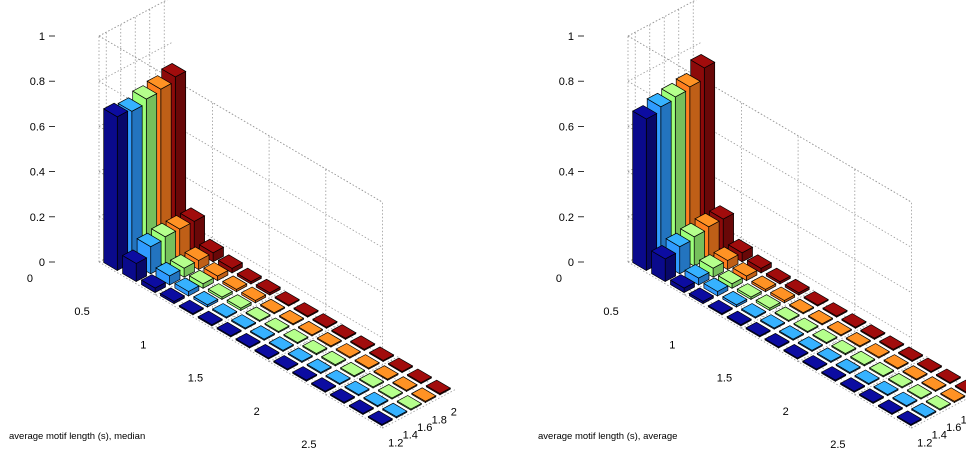 The width and height of the screenshot is (966, 461). Describe the element at coordinates (454, 413) in the screenshot. I see `col-tick-label: 2` at that location.